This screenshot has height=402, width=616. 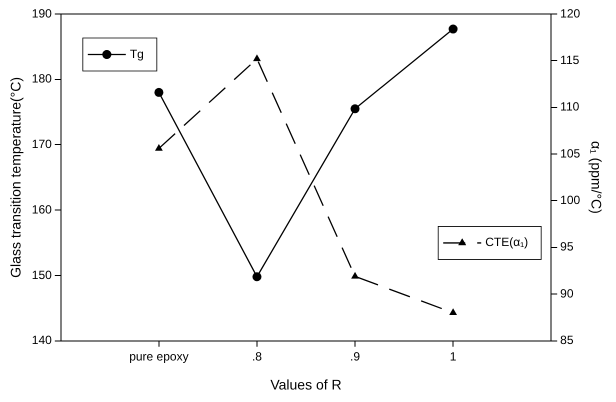 What do you see at coordinates (567, 247) in the screenshot?
I see `y2-tick-label: 95` at bounding box center [567, 247].